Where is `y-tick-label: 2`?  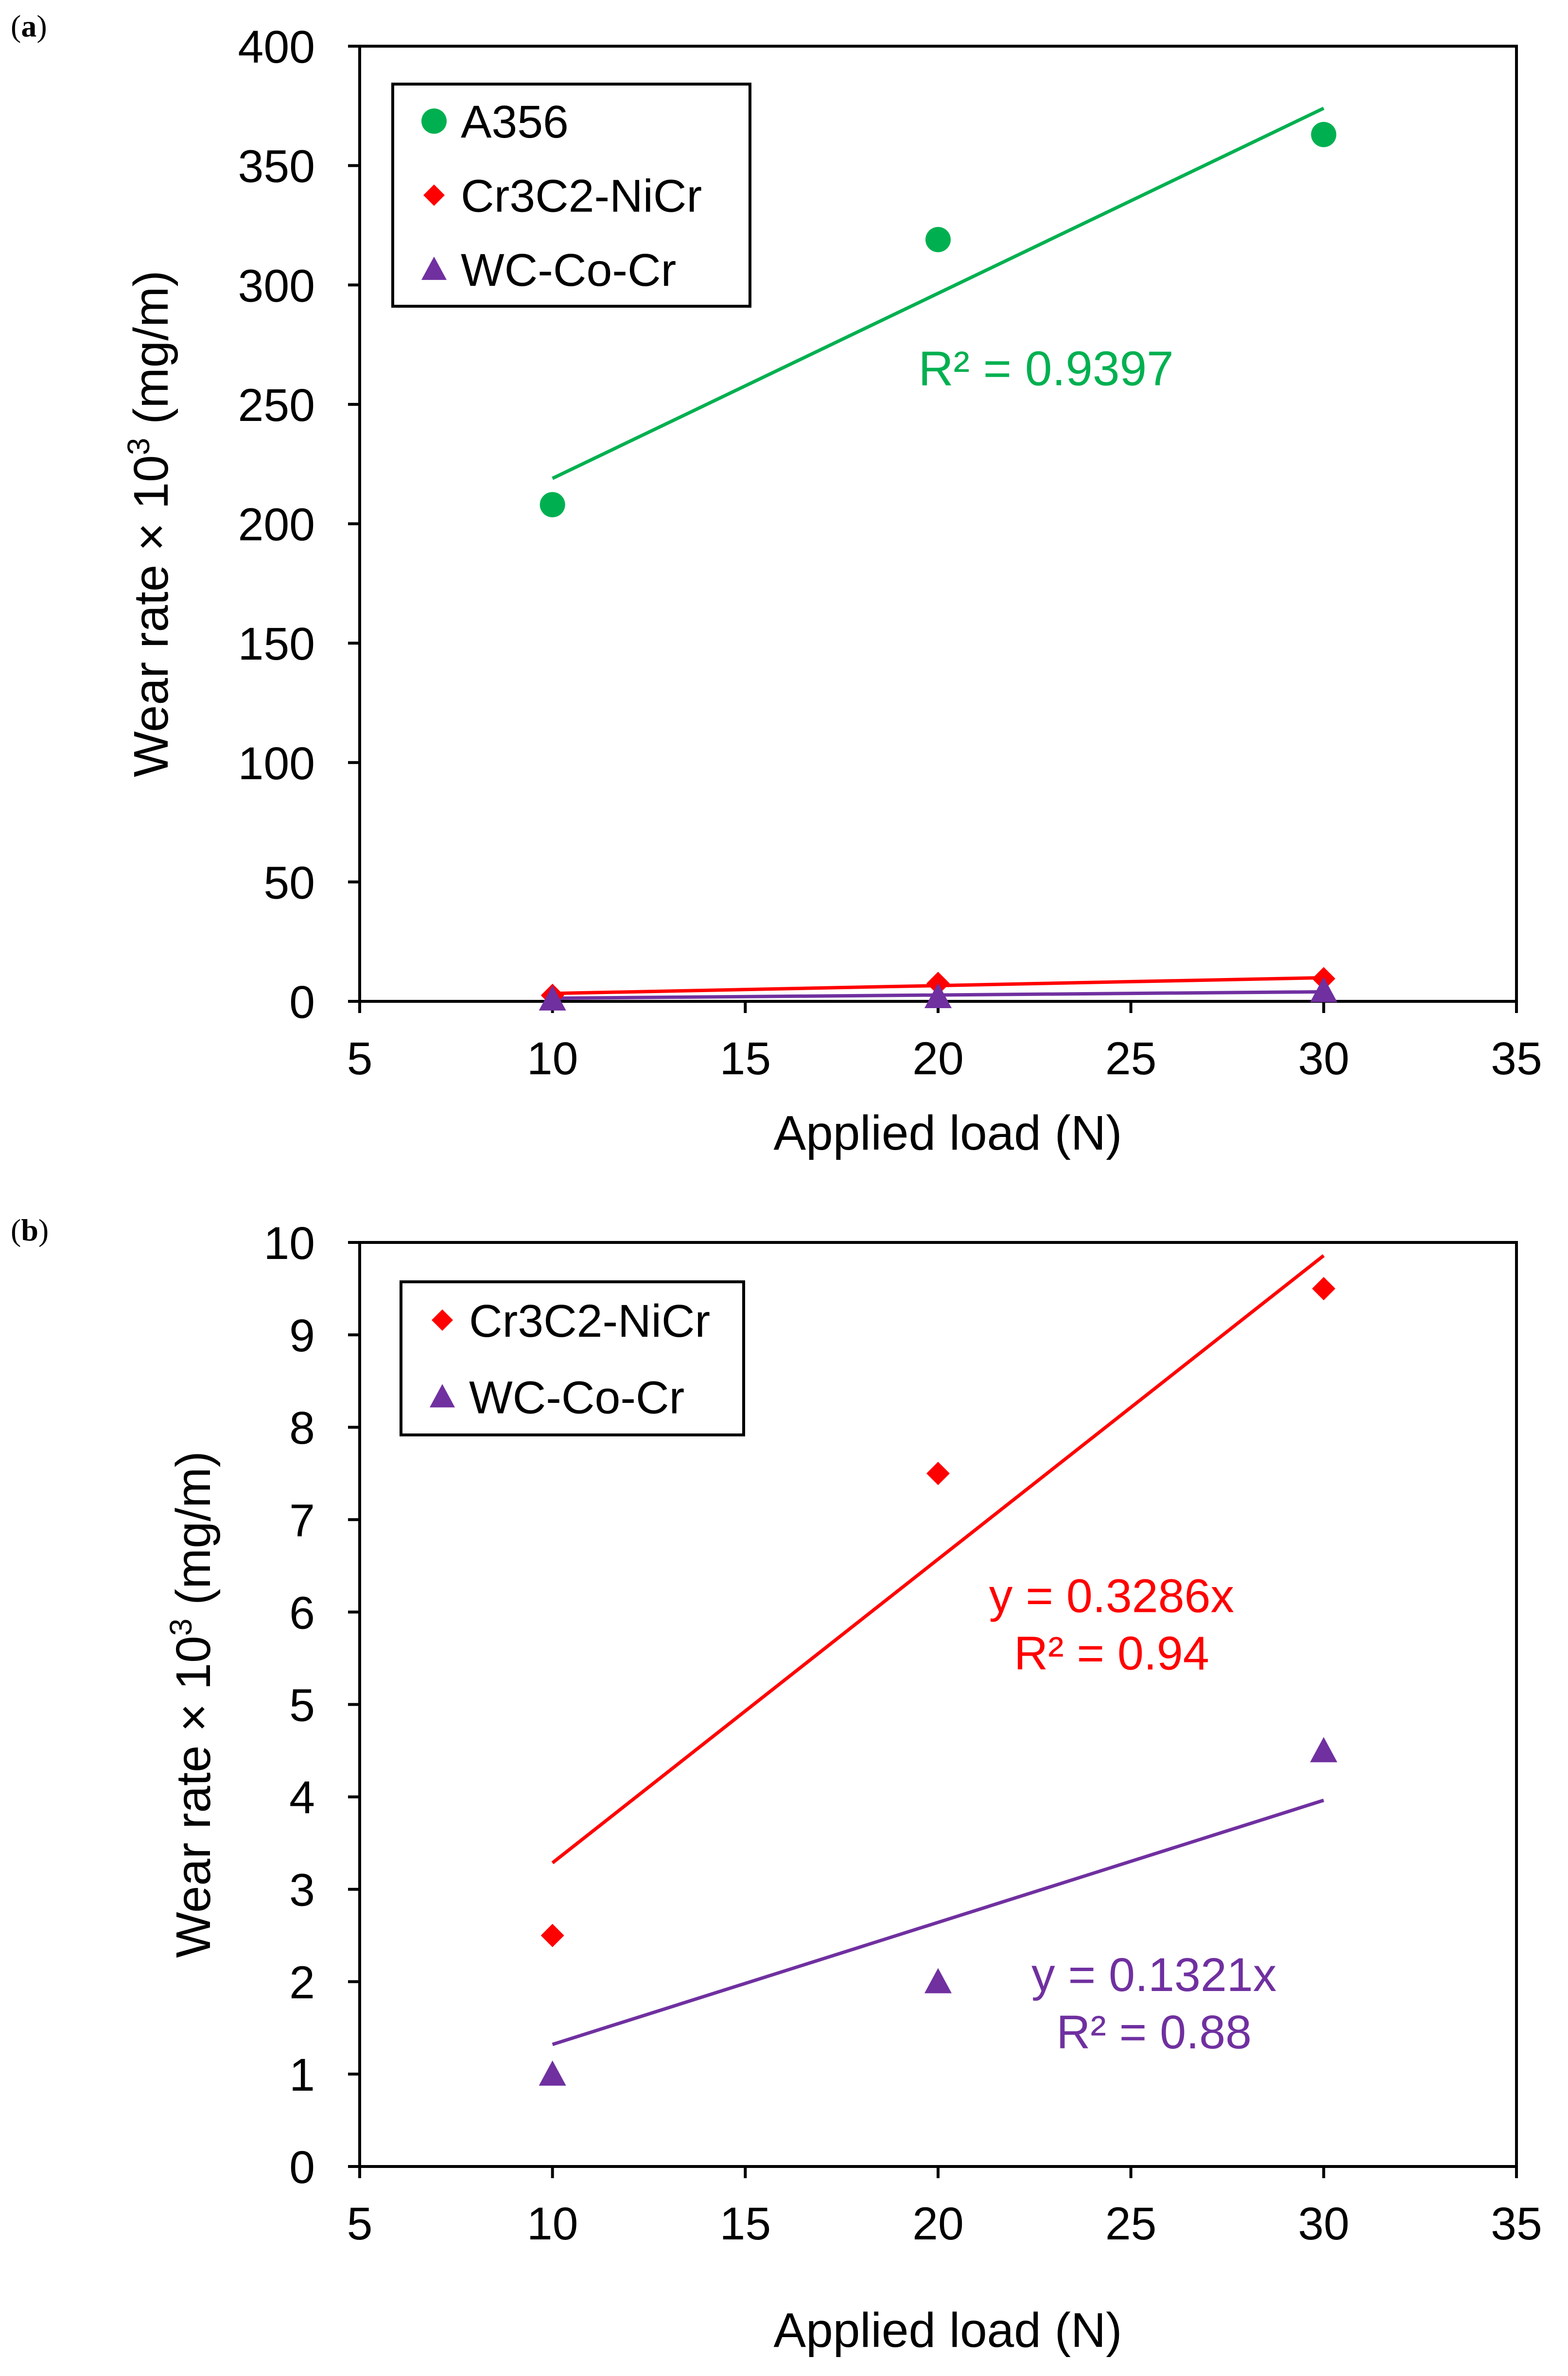
y-tick-label: 2 is located at coordinates (302, 1983).